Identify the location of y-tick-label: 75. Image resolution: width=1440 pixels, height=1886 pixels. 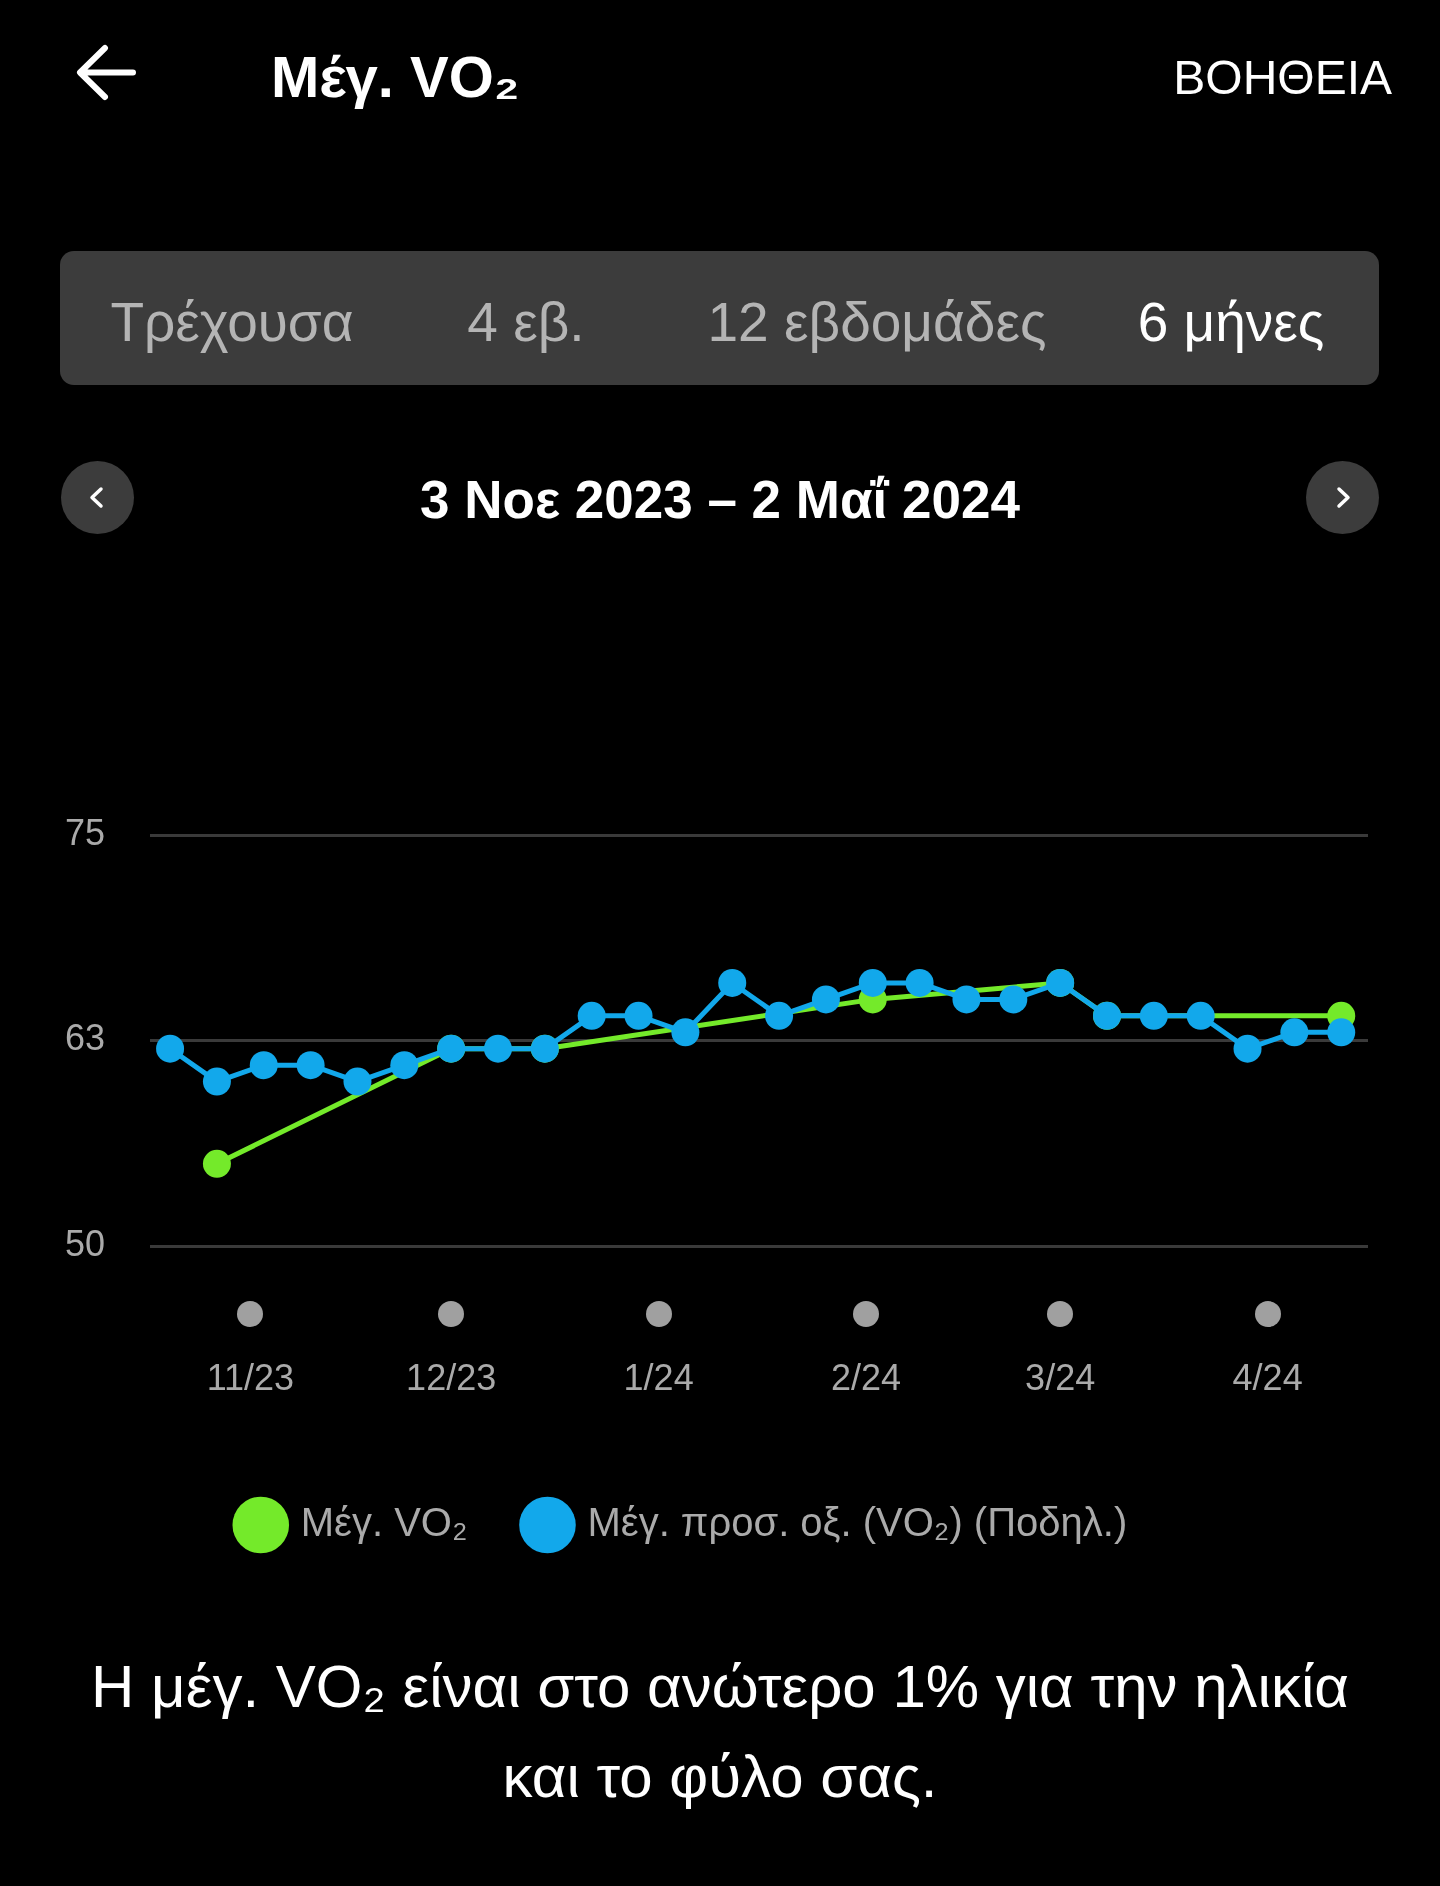
(84, 832).